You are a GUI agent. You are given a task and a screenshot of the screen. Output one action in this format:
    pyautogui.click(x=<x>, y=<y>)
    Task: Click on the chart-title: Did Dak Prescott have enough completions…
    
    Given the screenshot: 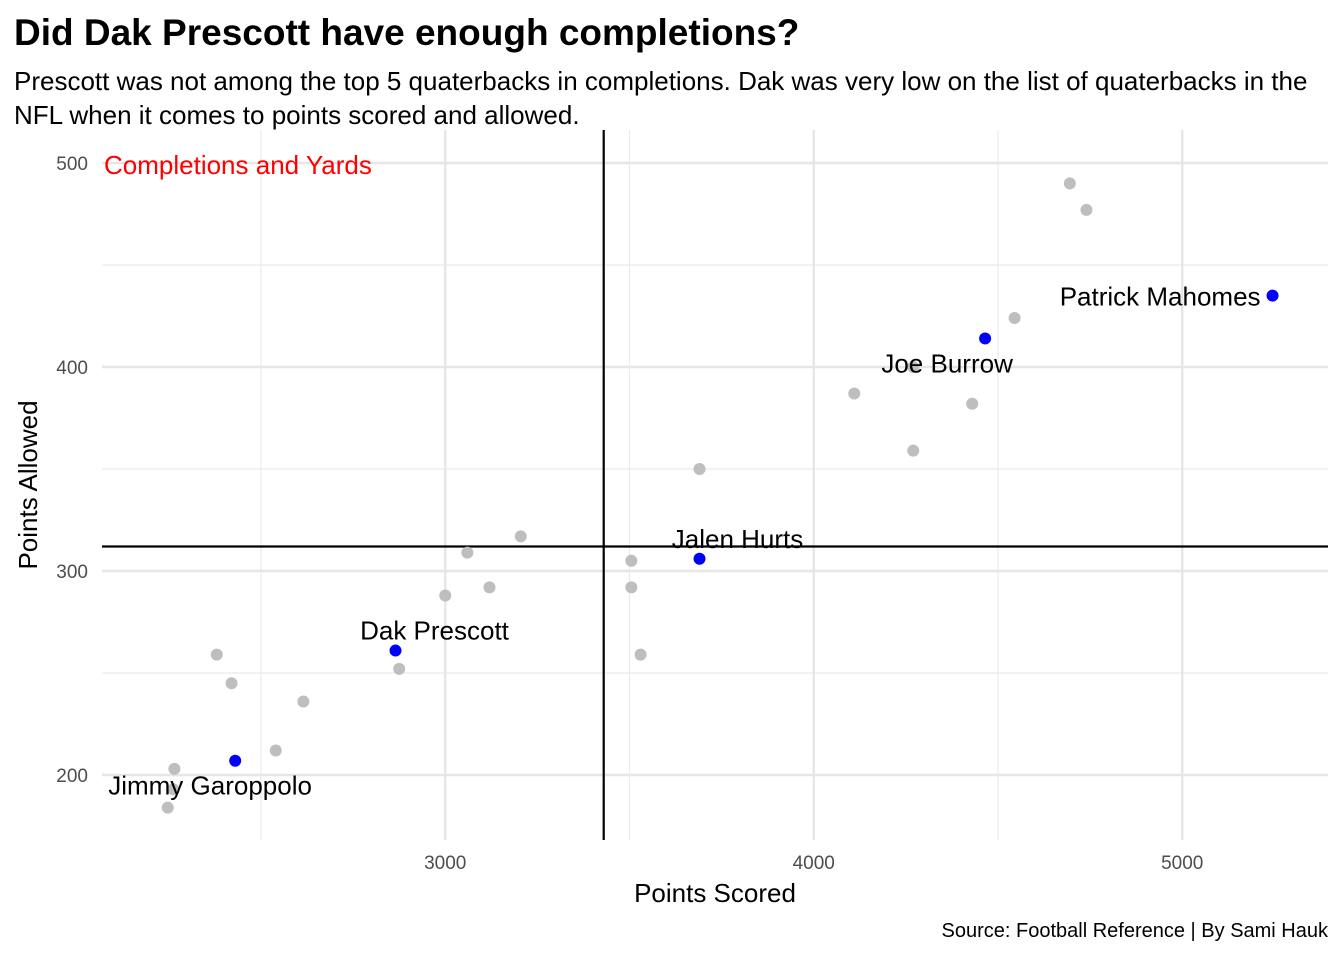 What is the action you would take?
    pyautogui.click(x=407, y=32)
    